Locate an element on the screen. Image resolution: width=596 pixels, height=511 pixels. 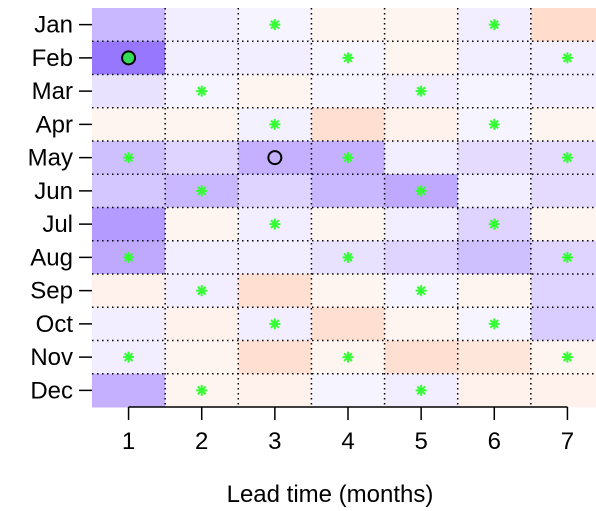
x-tick-label: 1 is located at coordinates (128, 441).